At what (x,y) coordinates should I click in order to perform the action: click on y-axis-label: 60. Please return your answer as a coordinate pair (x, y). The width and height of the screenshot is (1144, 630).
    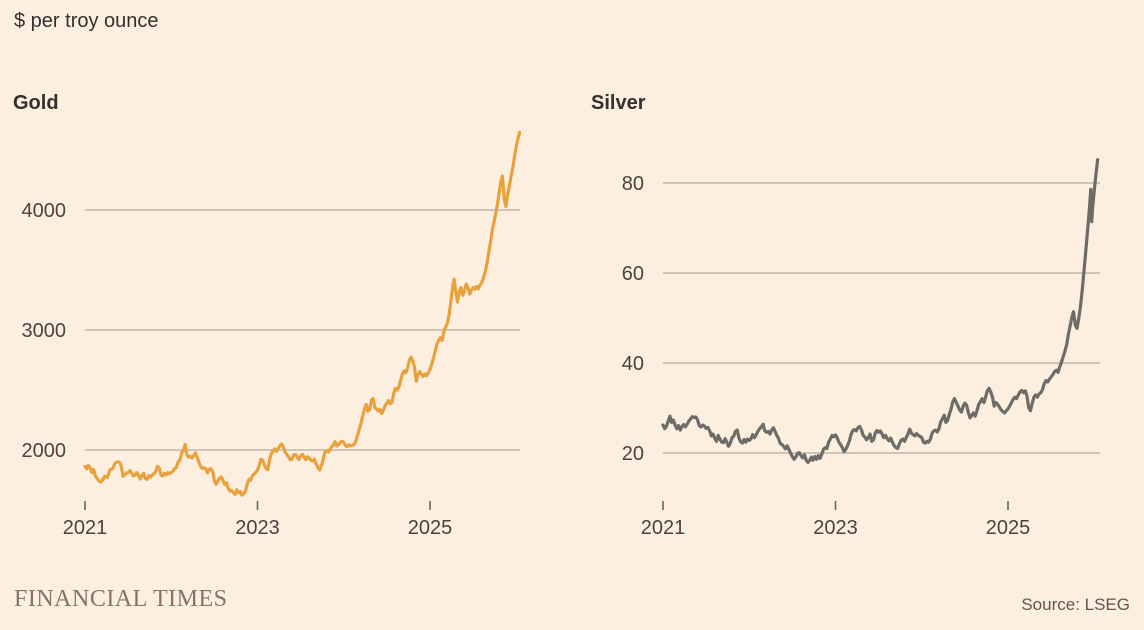
    Looking at the image, I should click on (633, 274).